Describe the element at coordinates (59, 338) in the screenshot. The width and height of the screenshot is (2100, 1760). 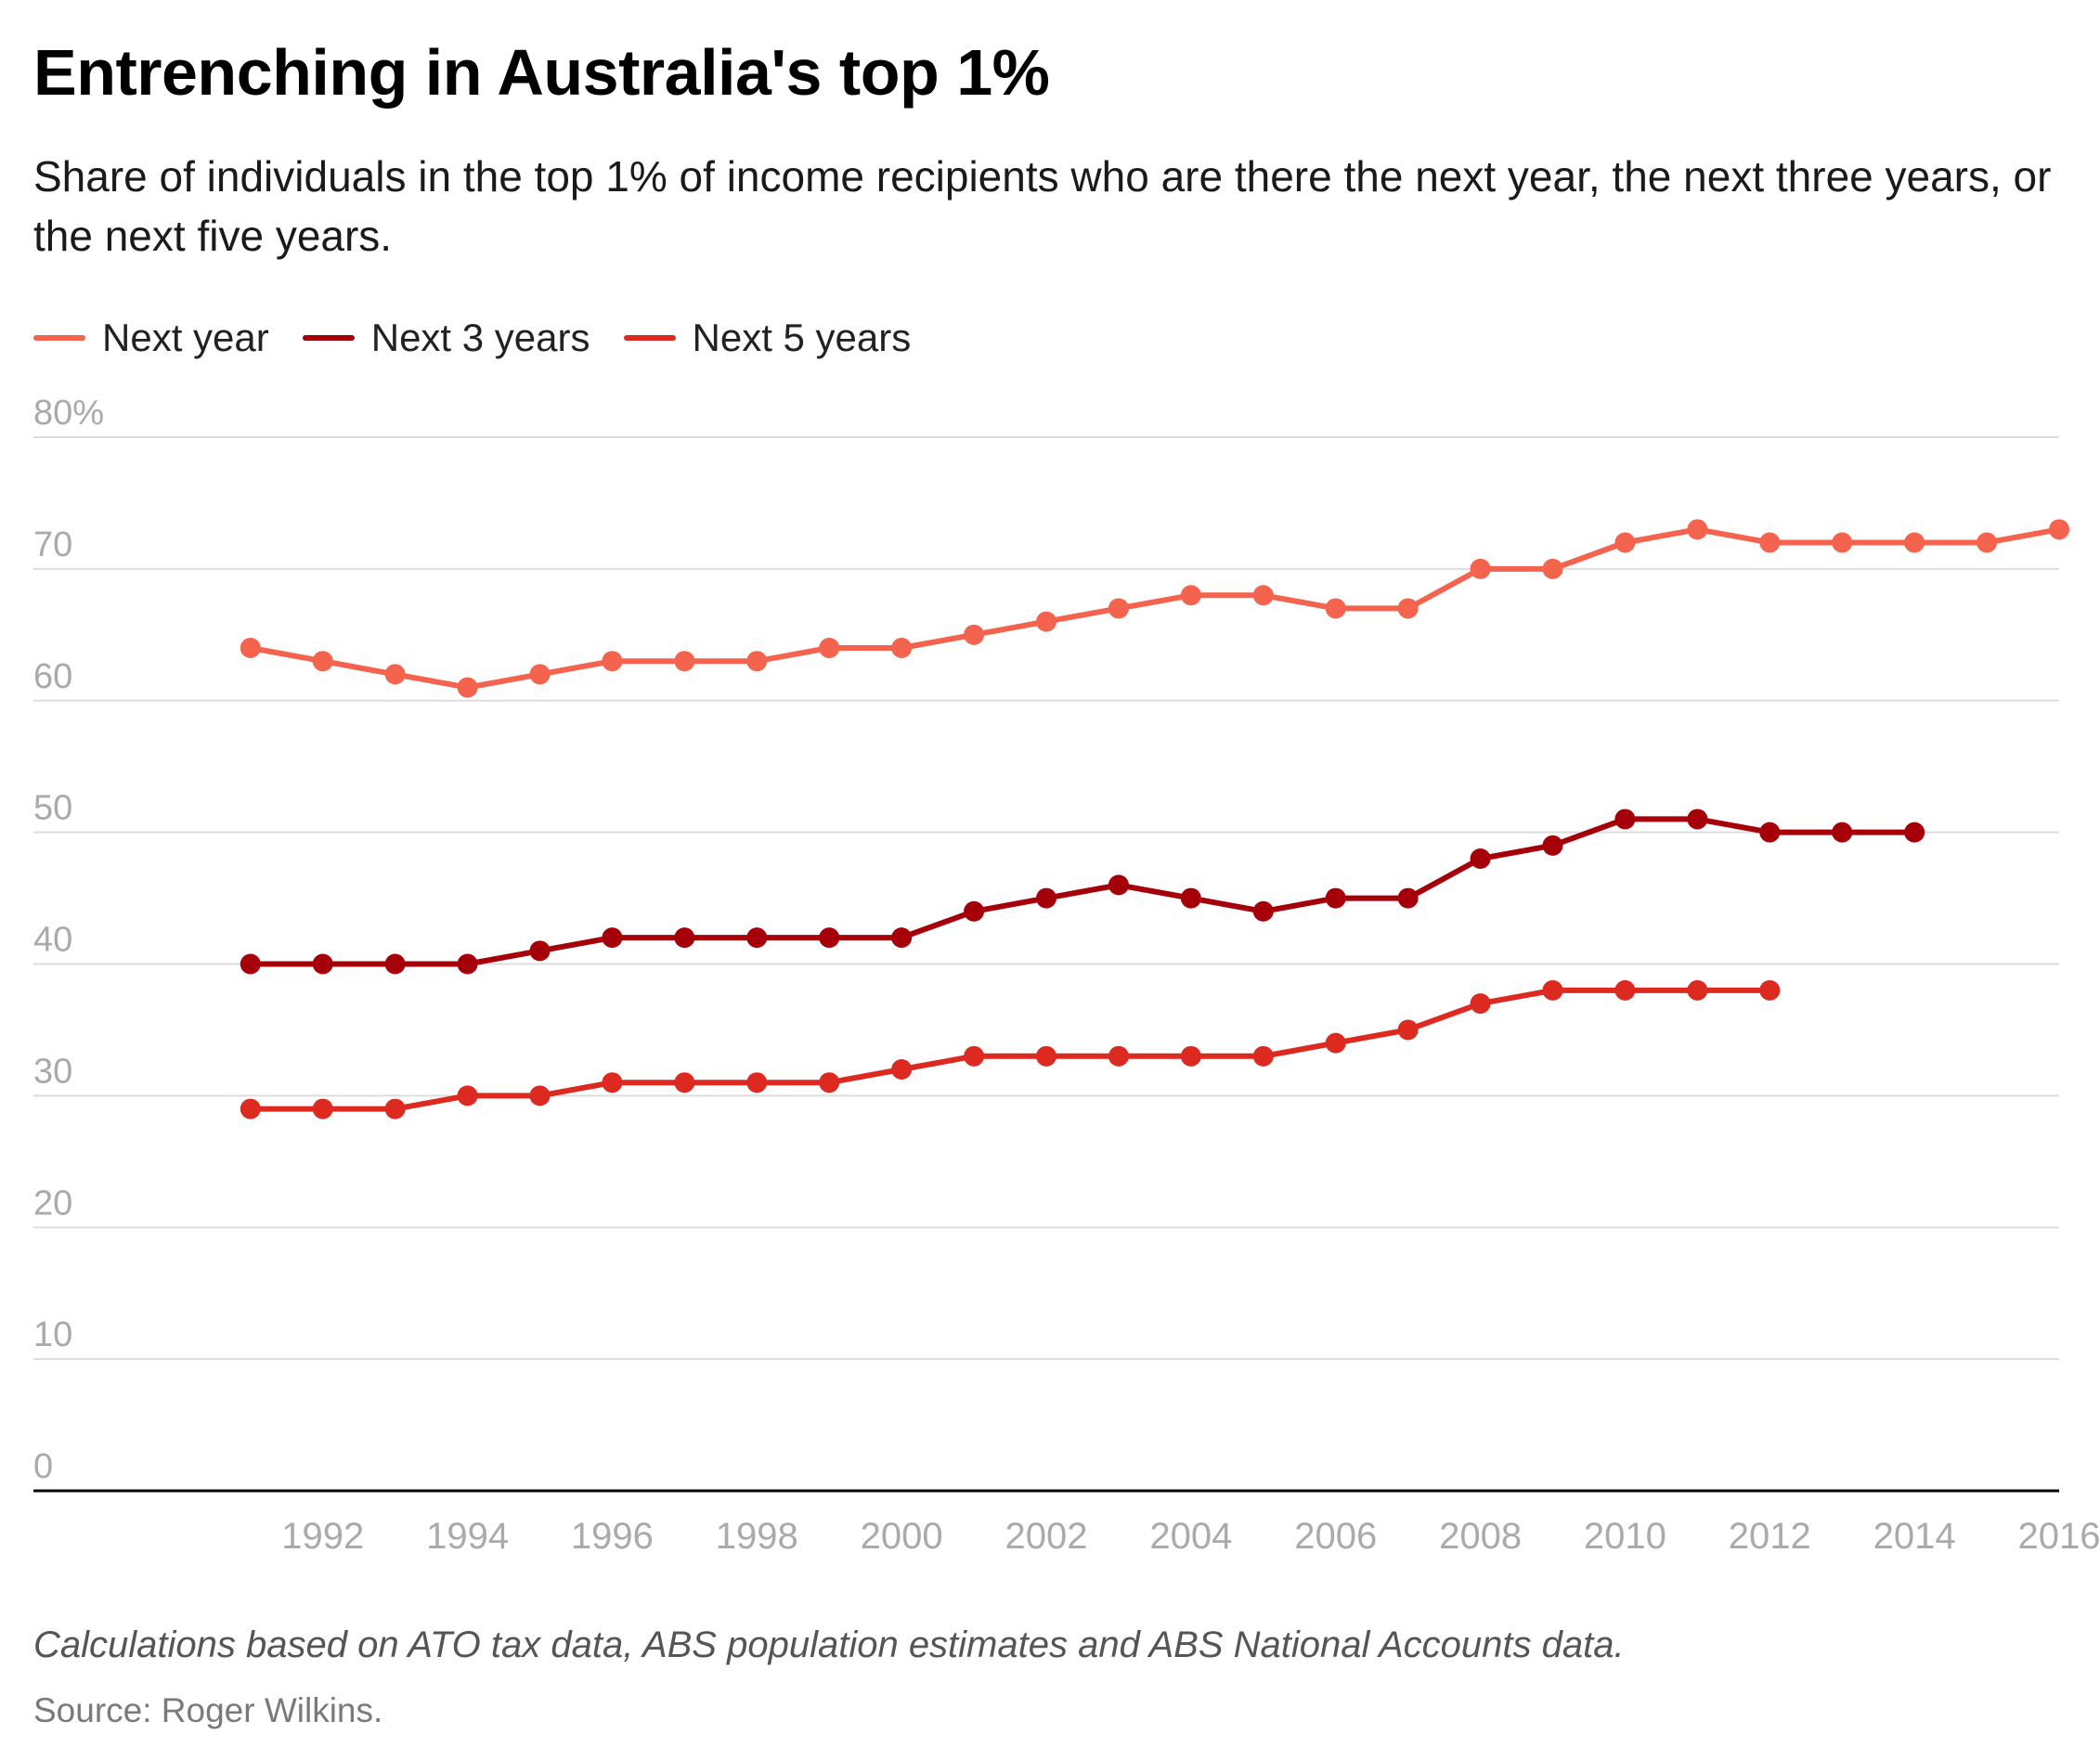
I see `legend-swatch-next-year` at that location.